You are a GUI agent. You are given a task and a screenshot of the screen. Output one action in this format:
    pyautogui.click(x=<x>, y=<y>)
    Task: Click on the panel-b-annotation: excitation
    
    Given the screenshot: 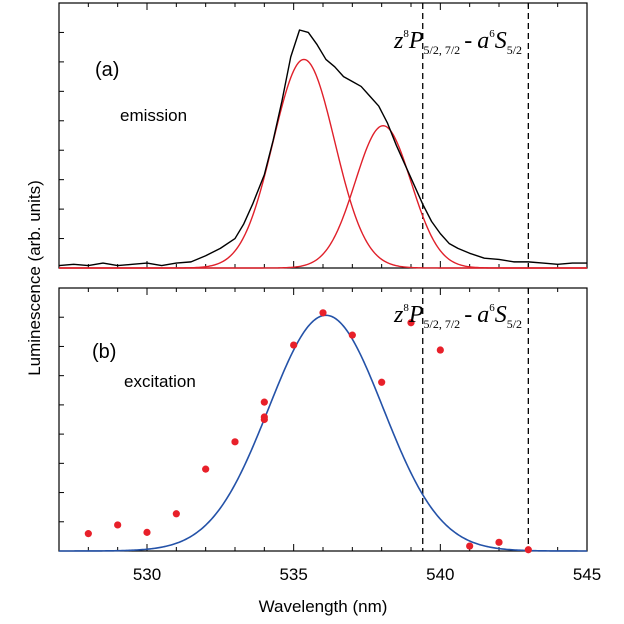 What is the action you would take?
    pyautogui.click(x=160, y=381)
    